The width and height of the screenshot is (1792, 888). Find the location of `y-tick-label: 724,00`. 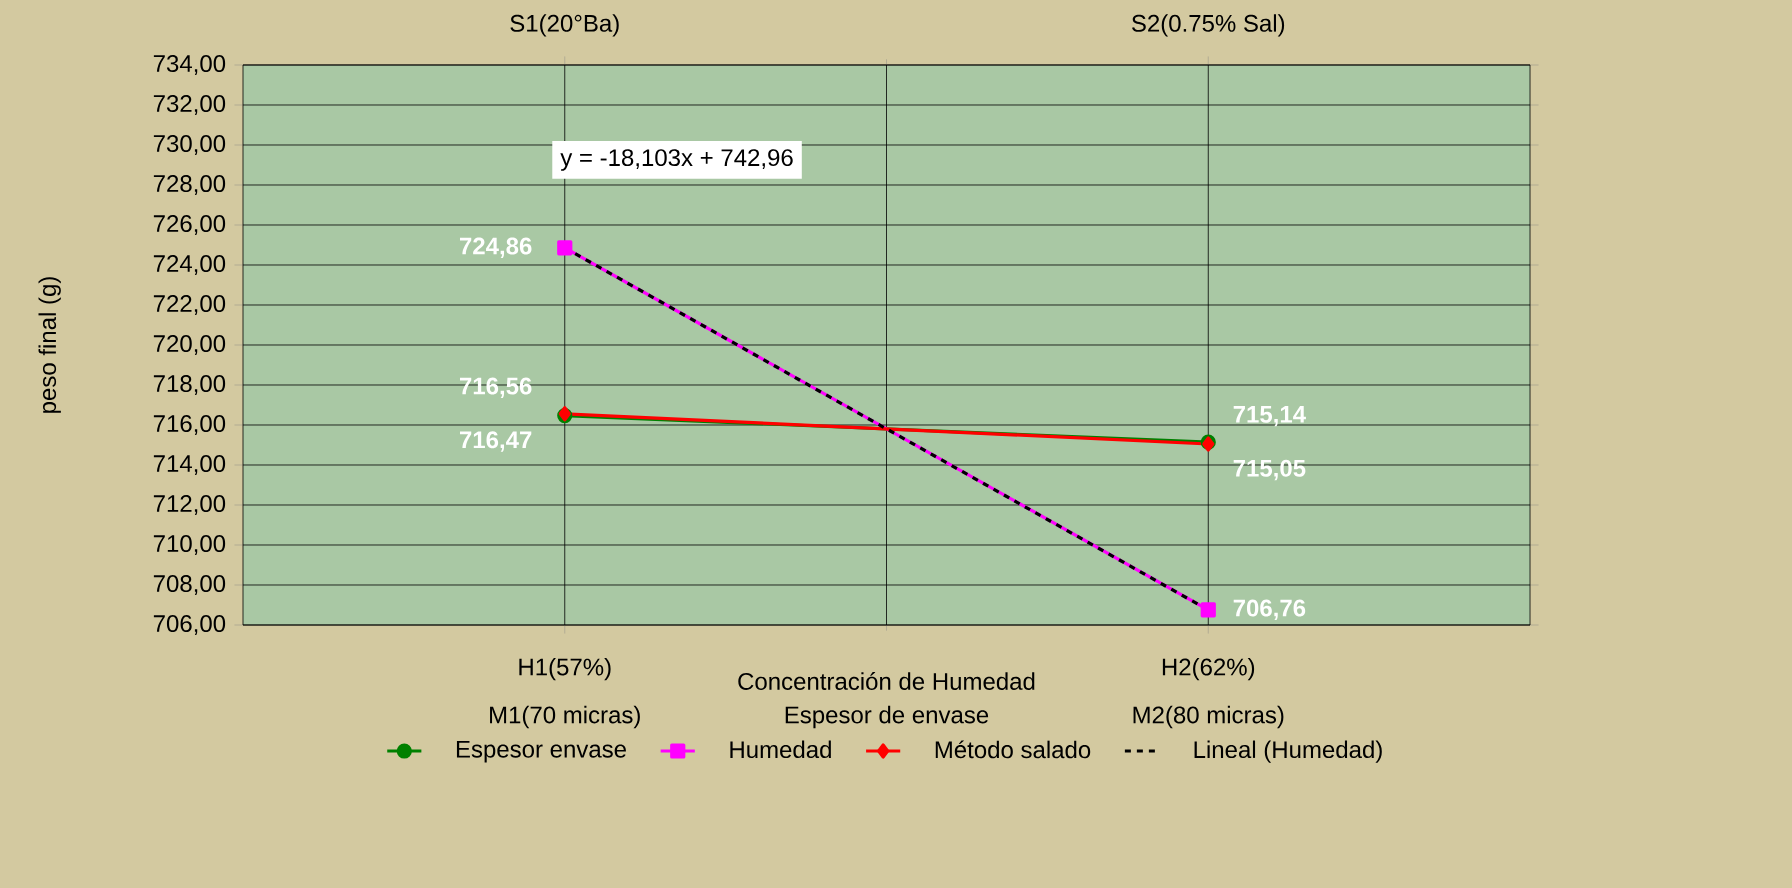

y-tick-label: 724,00 is located at coordinates (189, 265).